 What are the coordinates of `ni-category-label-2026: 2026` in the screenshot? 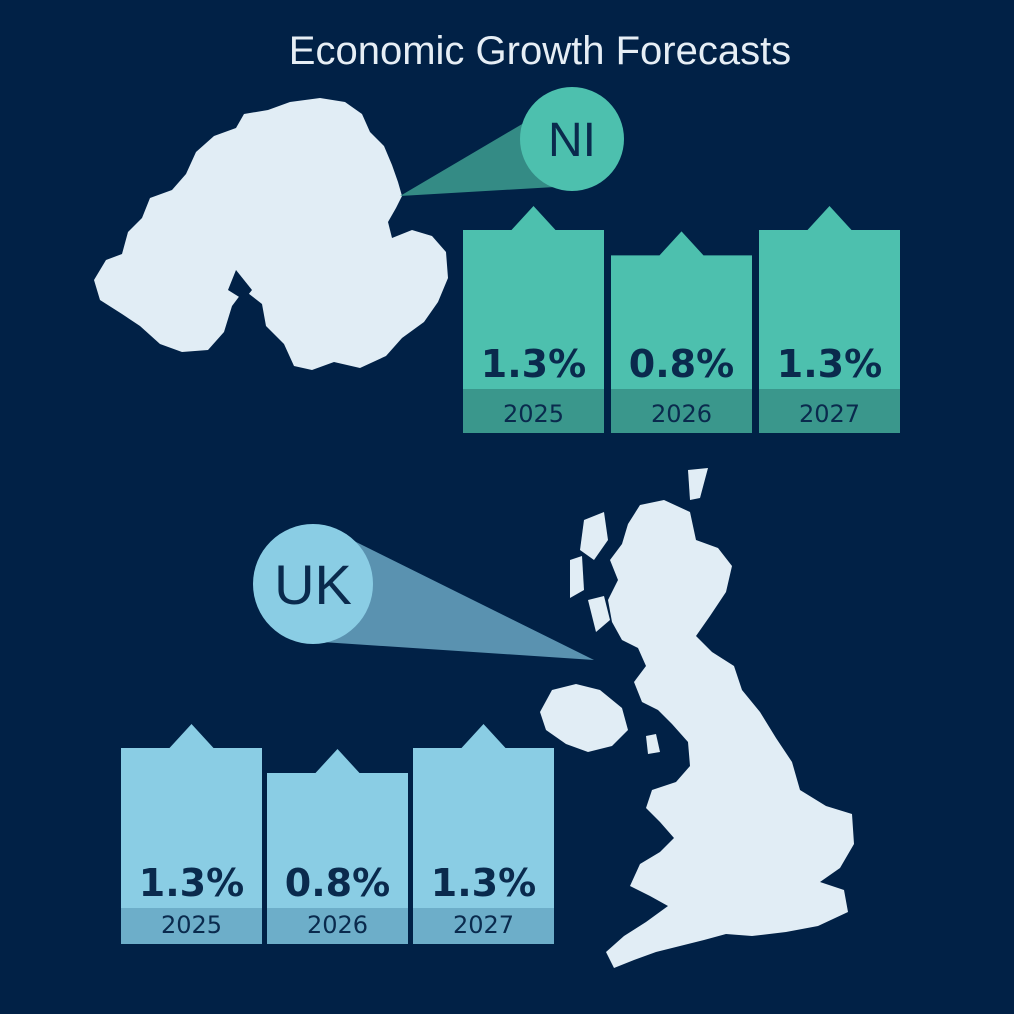 It's located at (681, 414).